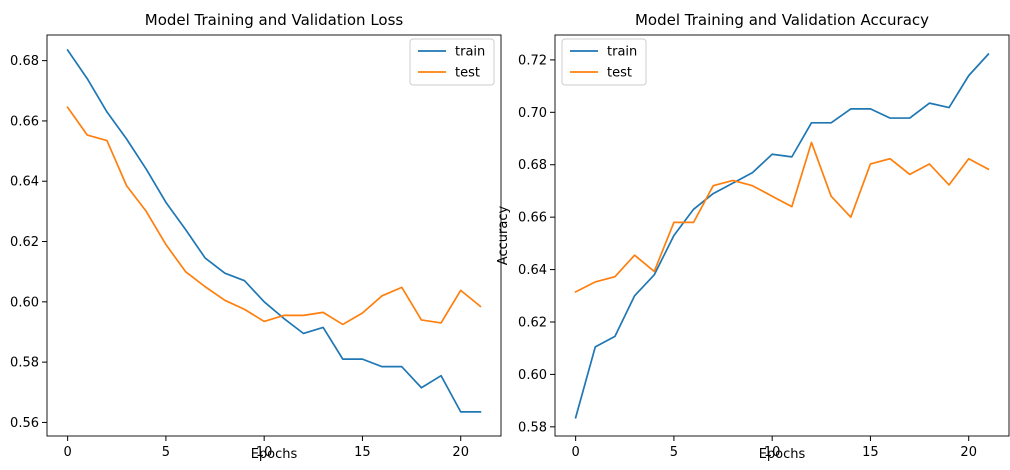 This screenshot has width=1010, height=470. I want to click on loss-x-tick-label: 15, so click(362, 452).